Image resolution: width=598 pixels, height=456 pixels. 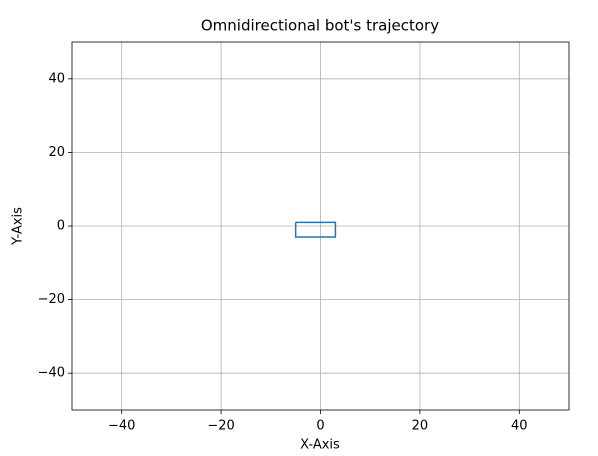 What do you see at coordinates (51, 299) in the screenshot?
I see `y-tick-label: −20` at bounding box center [51, 299].